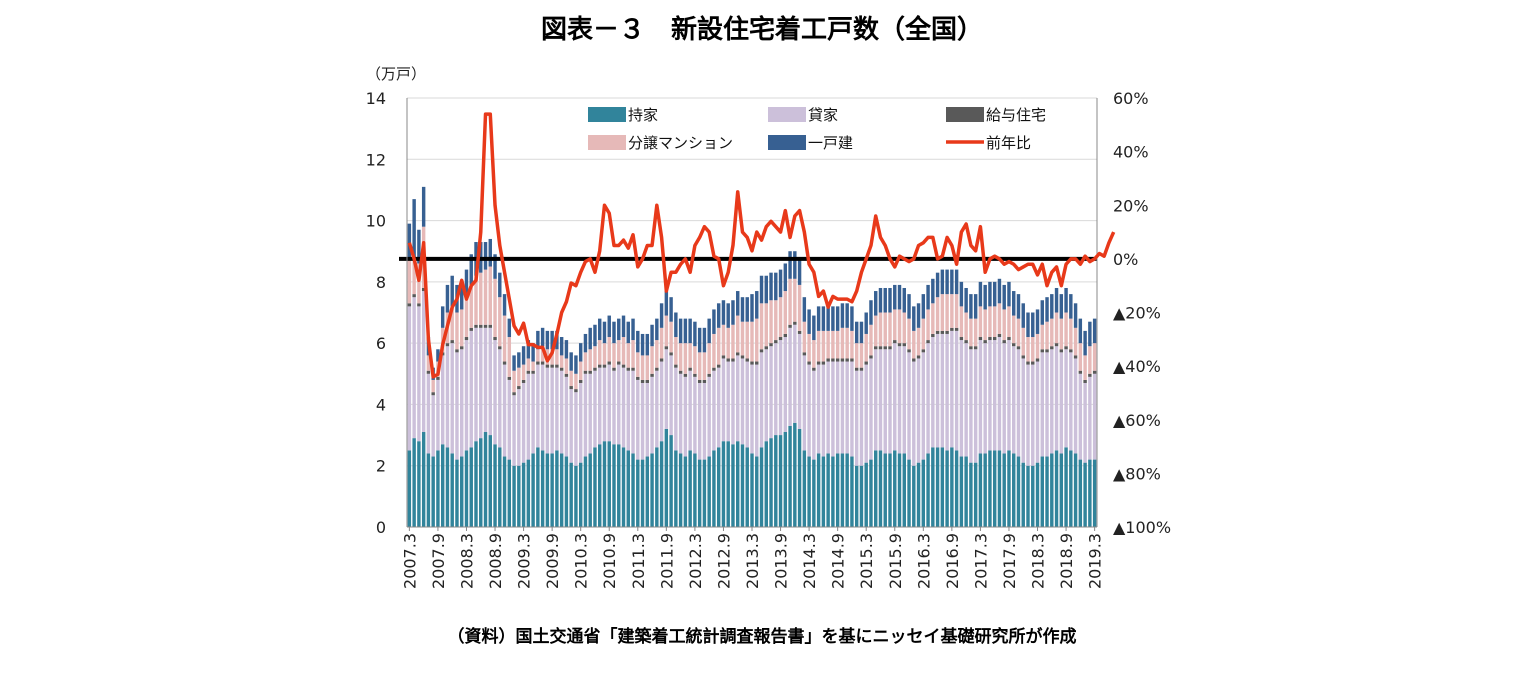  Describe the element at coordinates (762, 29) in the screenshot. I see `chart-title: 図表－３ 新設住宅着工戸数（全国）` at that location.